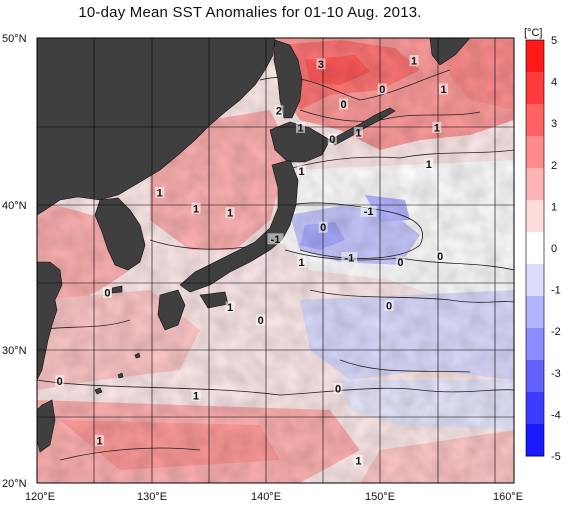 This screenshot has height=505, width=575. I want to click on lon-label-150e: 150°E, so click(380, 497).